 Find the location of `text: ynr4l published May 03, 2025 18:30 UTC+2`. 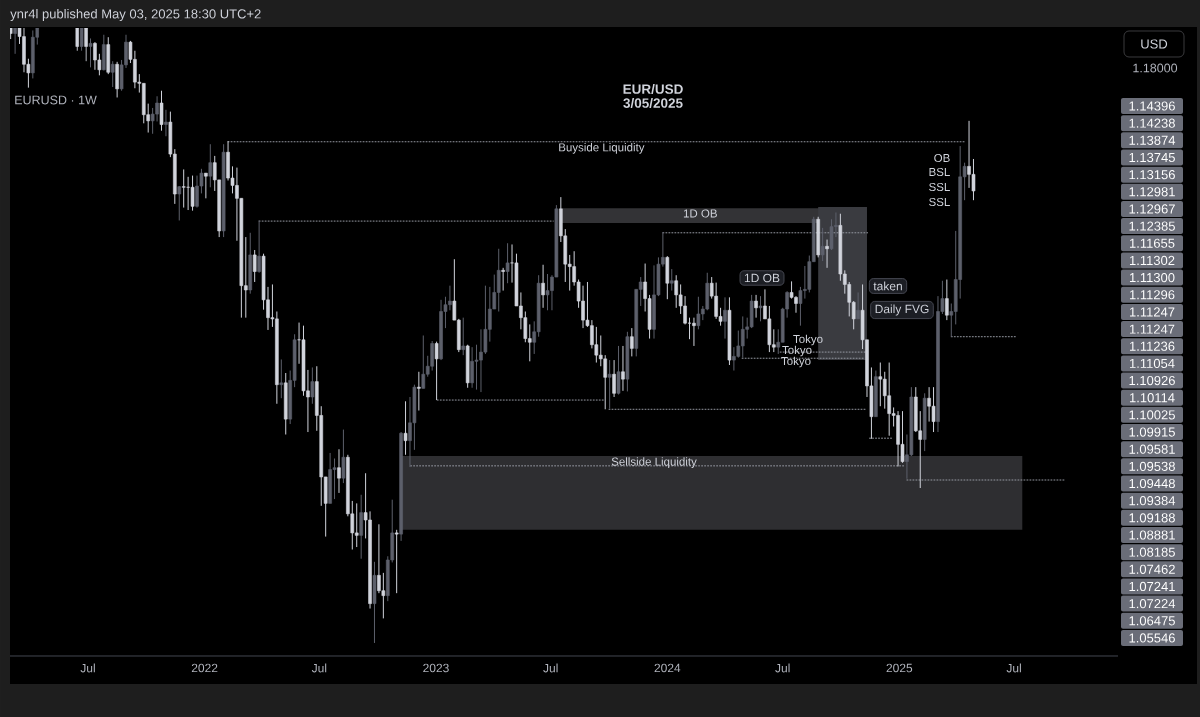

text: ynr4l published May 03, 2025 18:30 UTC+2 is located at coordinates (135, 15).